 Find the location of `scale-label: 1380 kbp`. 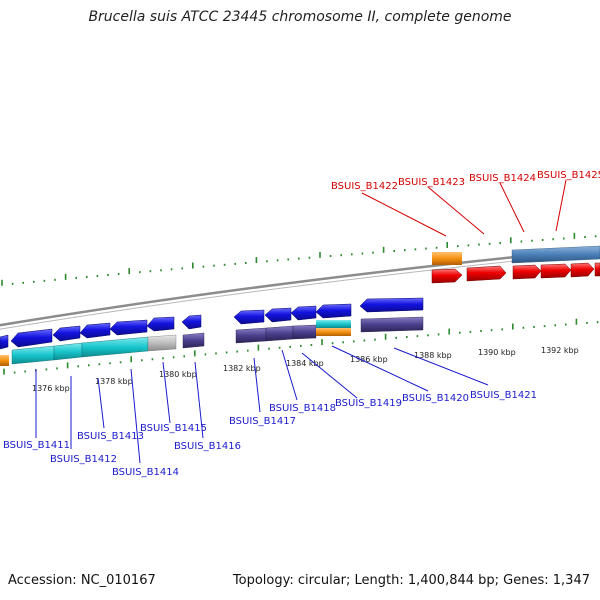

scale-label: 1380 kbp is located at coordinates (178, 374).